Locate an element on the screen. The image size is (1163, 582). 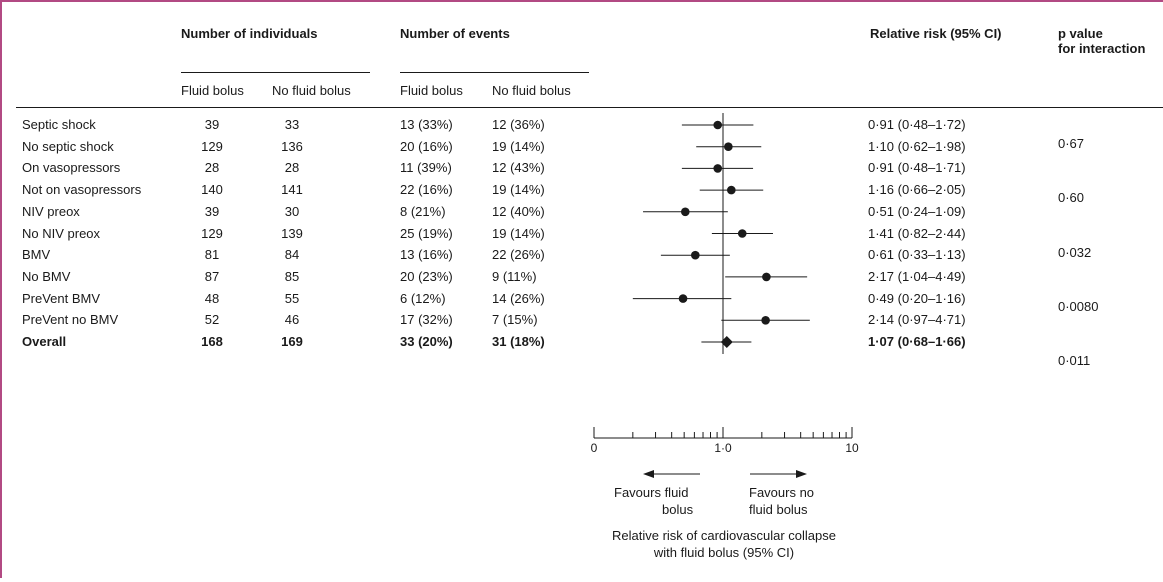
row-individuals-no-fluid: 141 is located at coordinates (292, 190).